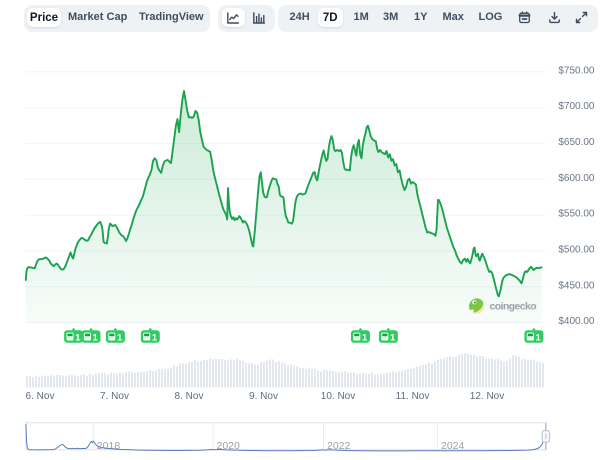 Image resolution: width=600 pixels, height=460 pixels. Describe the element at coordinates (453, 446) in the screenshot. I see `svg-text: 2024` at that location.